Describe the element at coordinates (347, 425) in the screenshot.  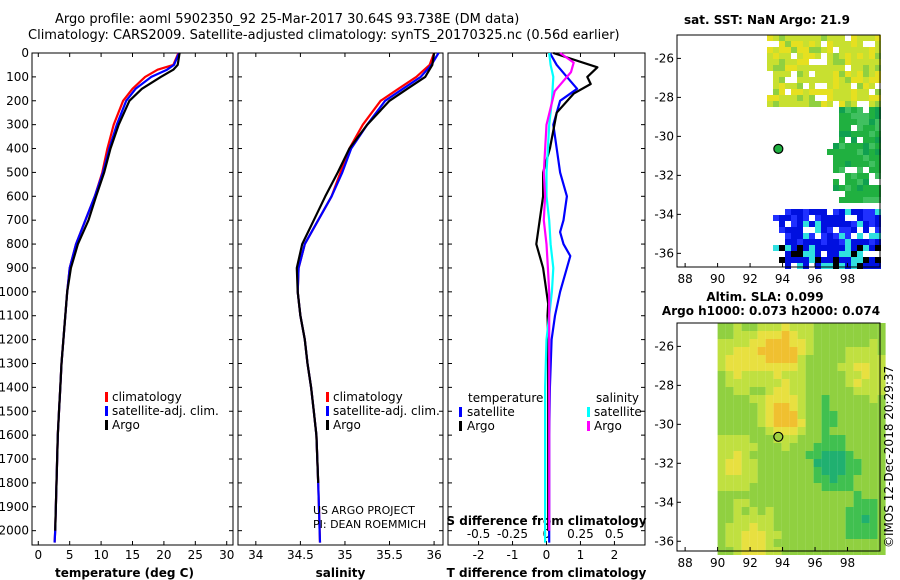
I see `legend-label: Argo` at that location.